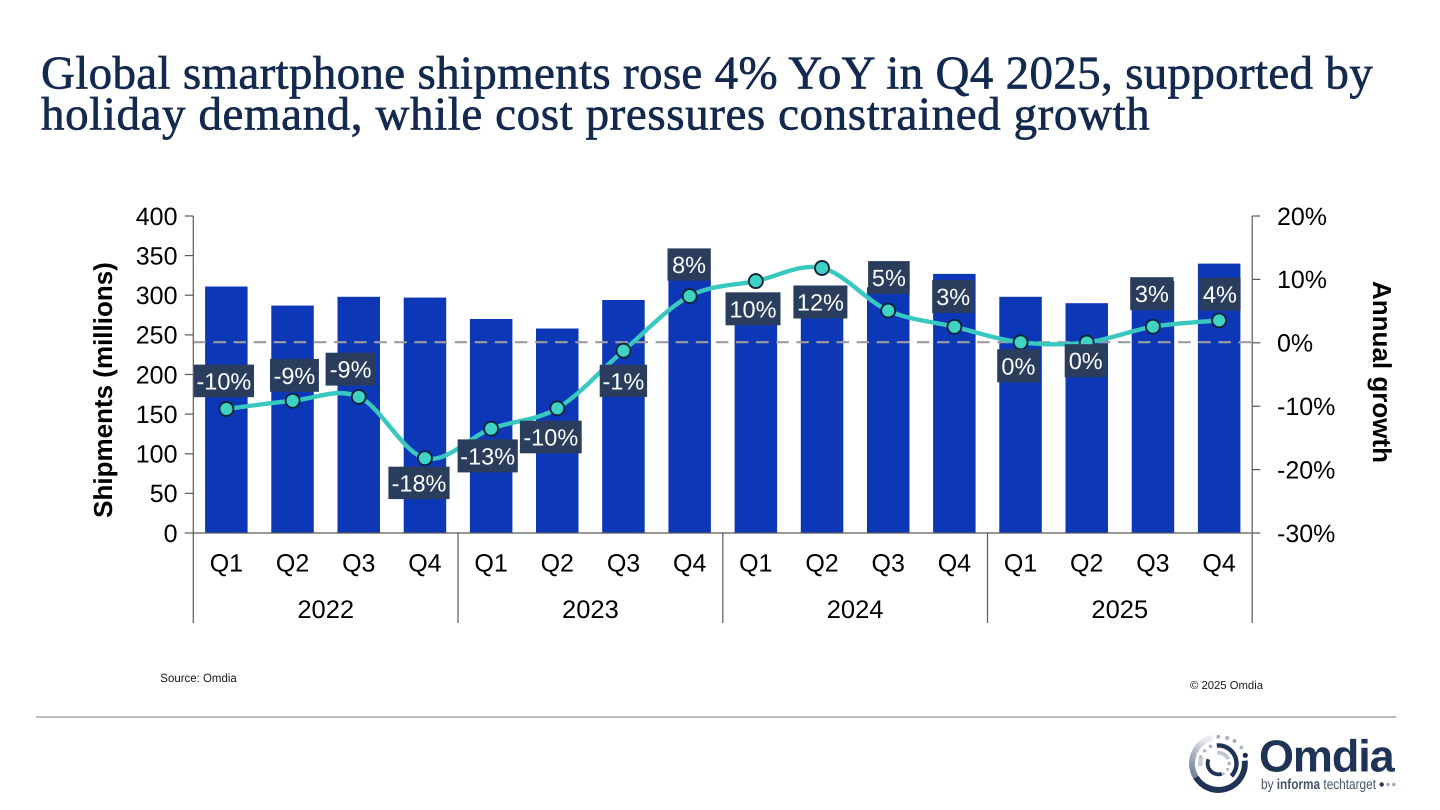  Describe the element at coordinates (590, 610) in the screenshot. I see `svg-text: 2023` at that location.